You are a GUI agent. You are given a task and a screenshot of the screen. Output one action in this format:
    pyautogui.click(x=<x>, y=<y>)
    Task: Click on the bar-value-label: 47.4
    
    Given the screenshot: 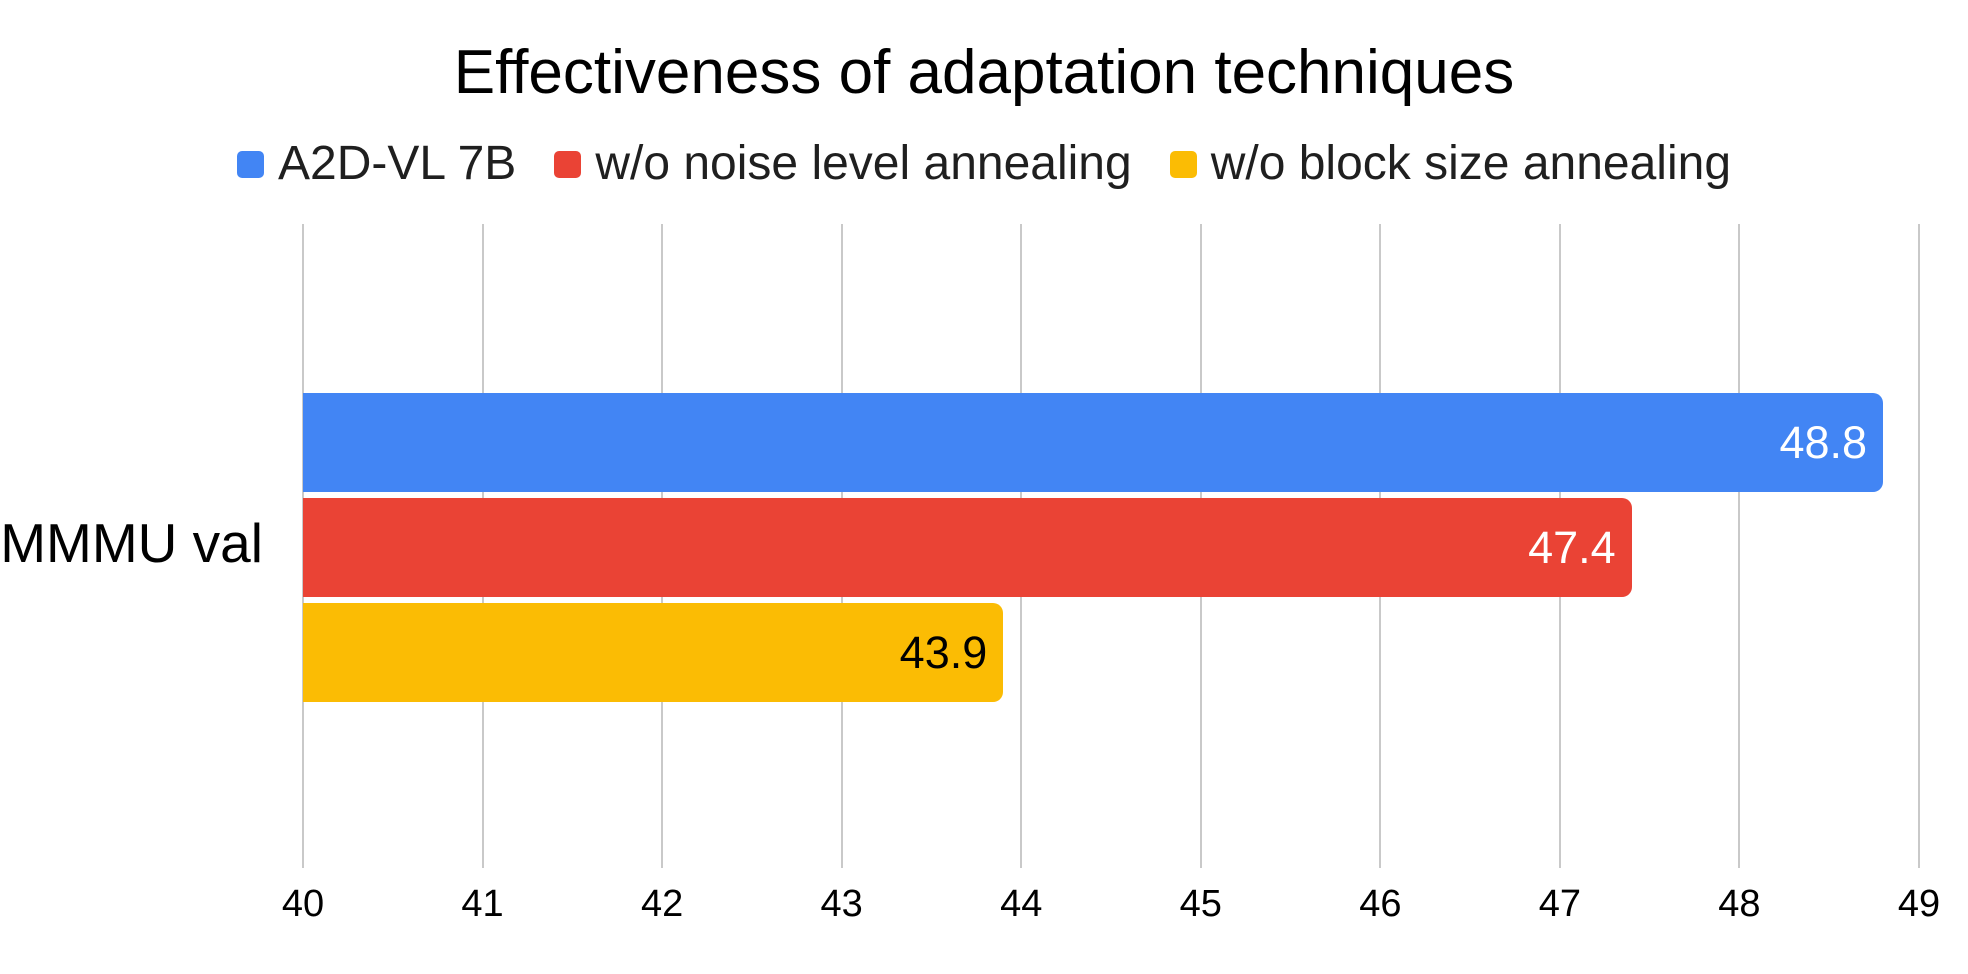 What is the action you would take?
    pyautogui.click(x=1572, y=547)
    